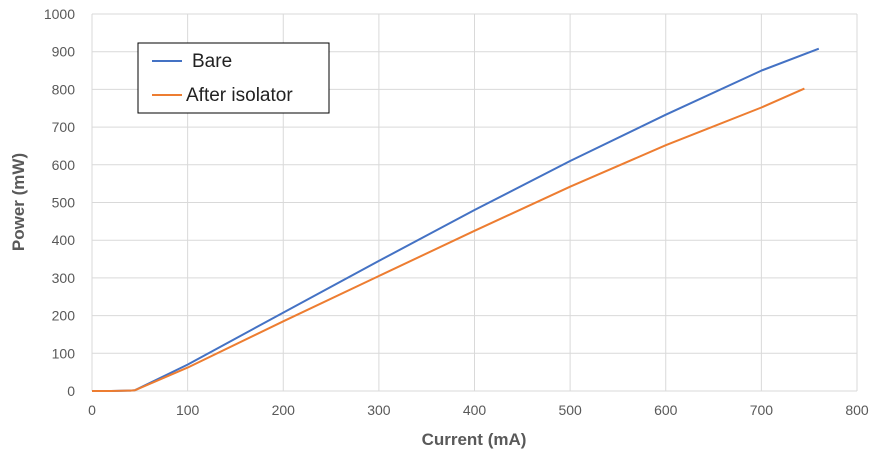 This screenshot has height=453, width=883. Describe the element at coordinates (64, 278) in the screenshot. I see `y-tick-label: 300` at that location.